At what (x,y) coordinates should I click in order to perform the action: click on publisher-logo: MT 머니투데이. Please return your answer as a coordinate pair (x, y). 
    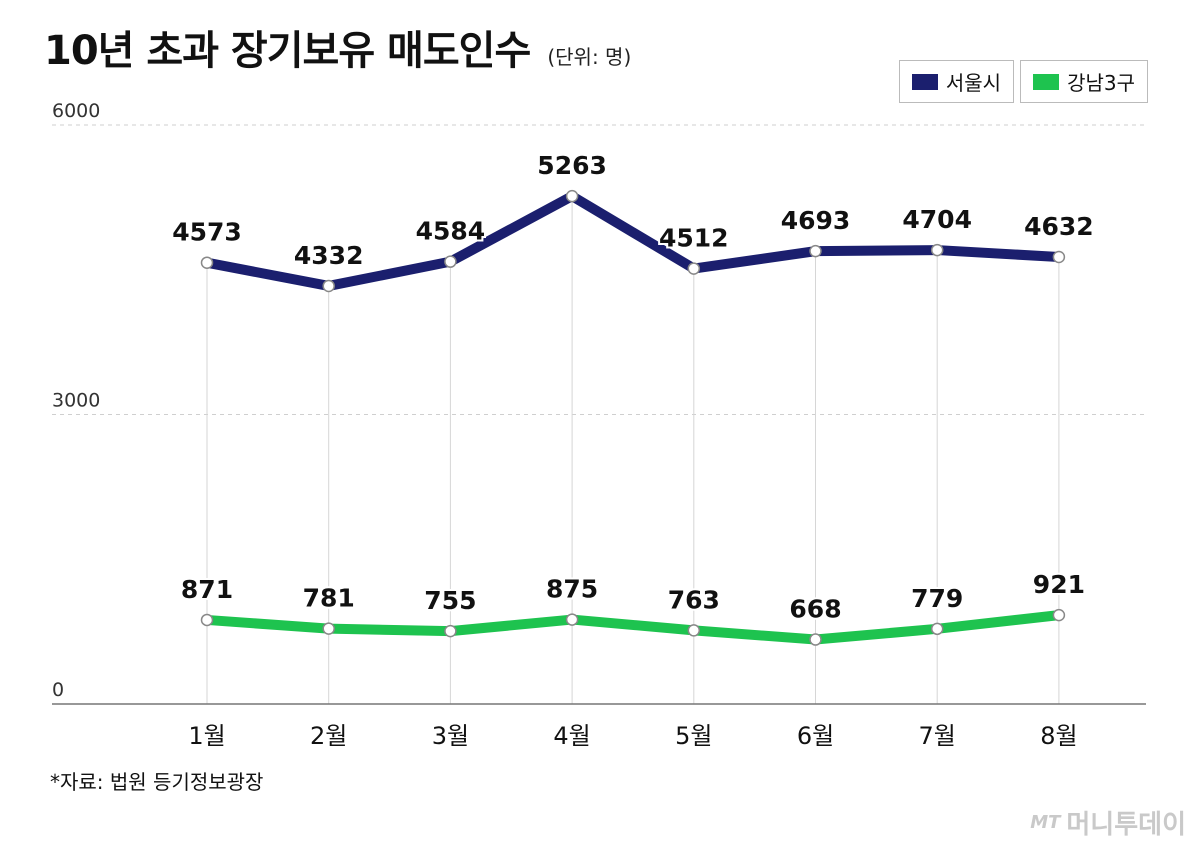
    Looking at the image, I should click on (1108, 822).